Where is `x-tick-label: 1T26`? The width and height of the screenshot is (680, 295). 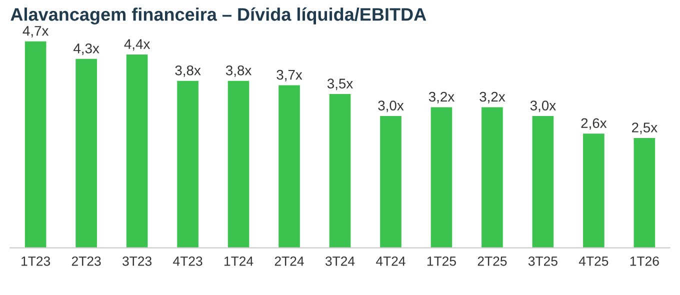 x-tick-label: 1T26 is located at coordinates (644, 261).